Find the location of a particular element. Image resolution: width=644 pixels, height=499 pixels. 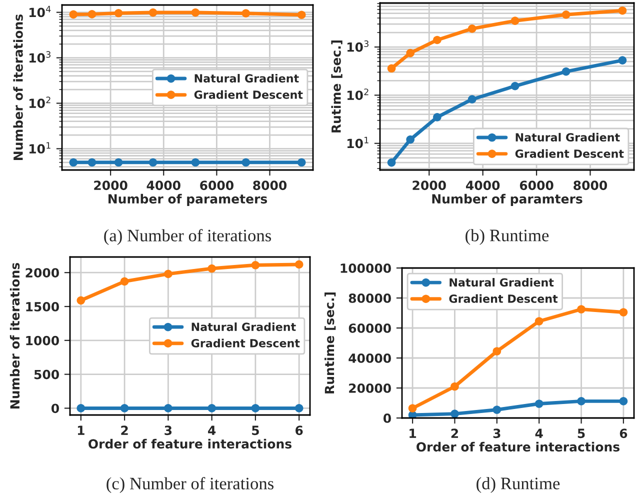

y-tick-label: 1500 is located at coordinates (42, 307).